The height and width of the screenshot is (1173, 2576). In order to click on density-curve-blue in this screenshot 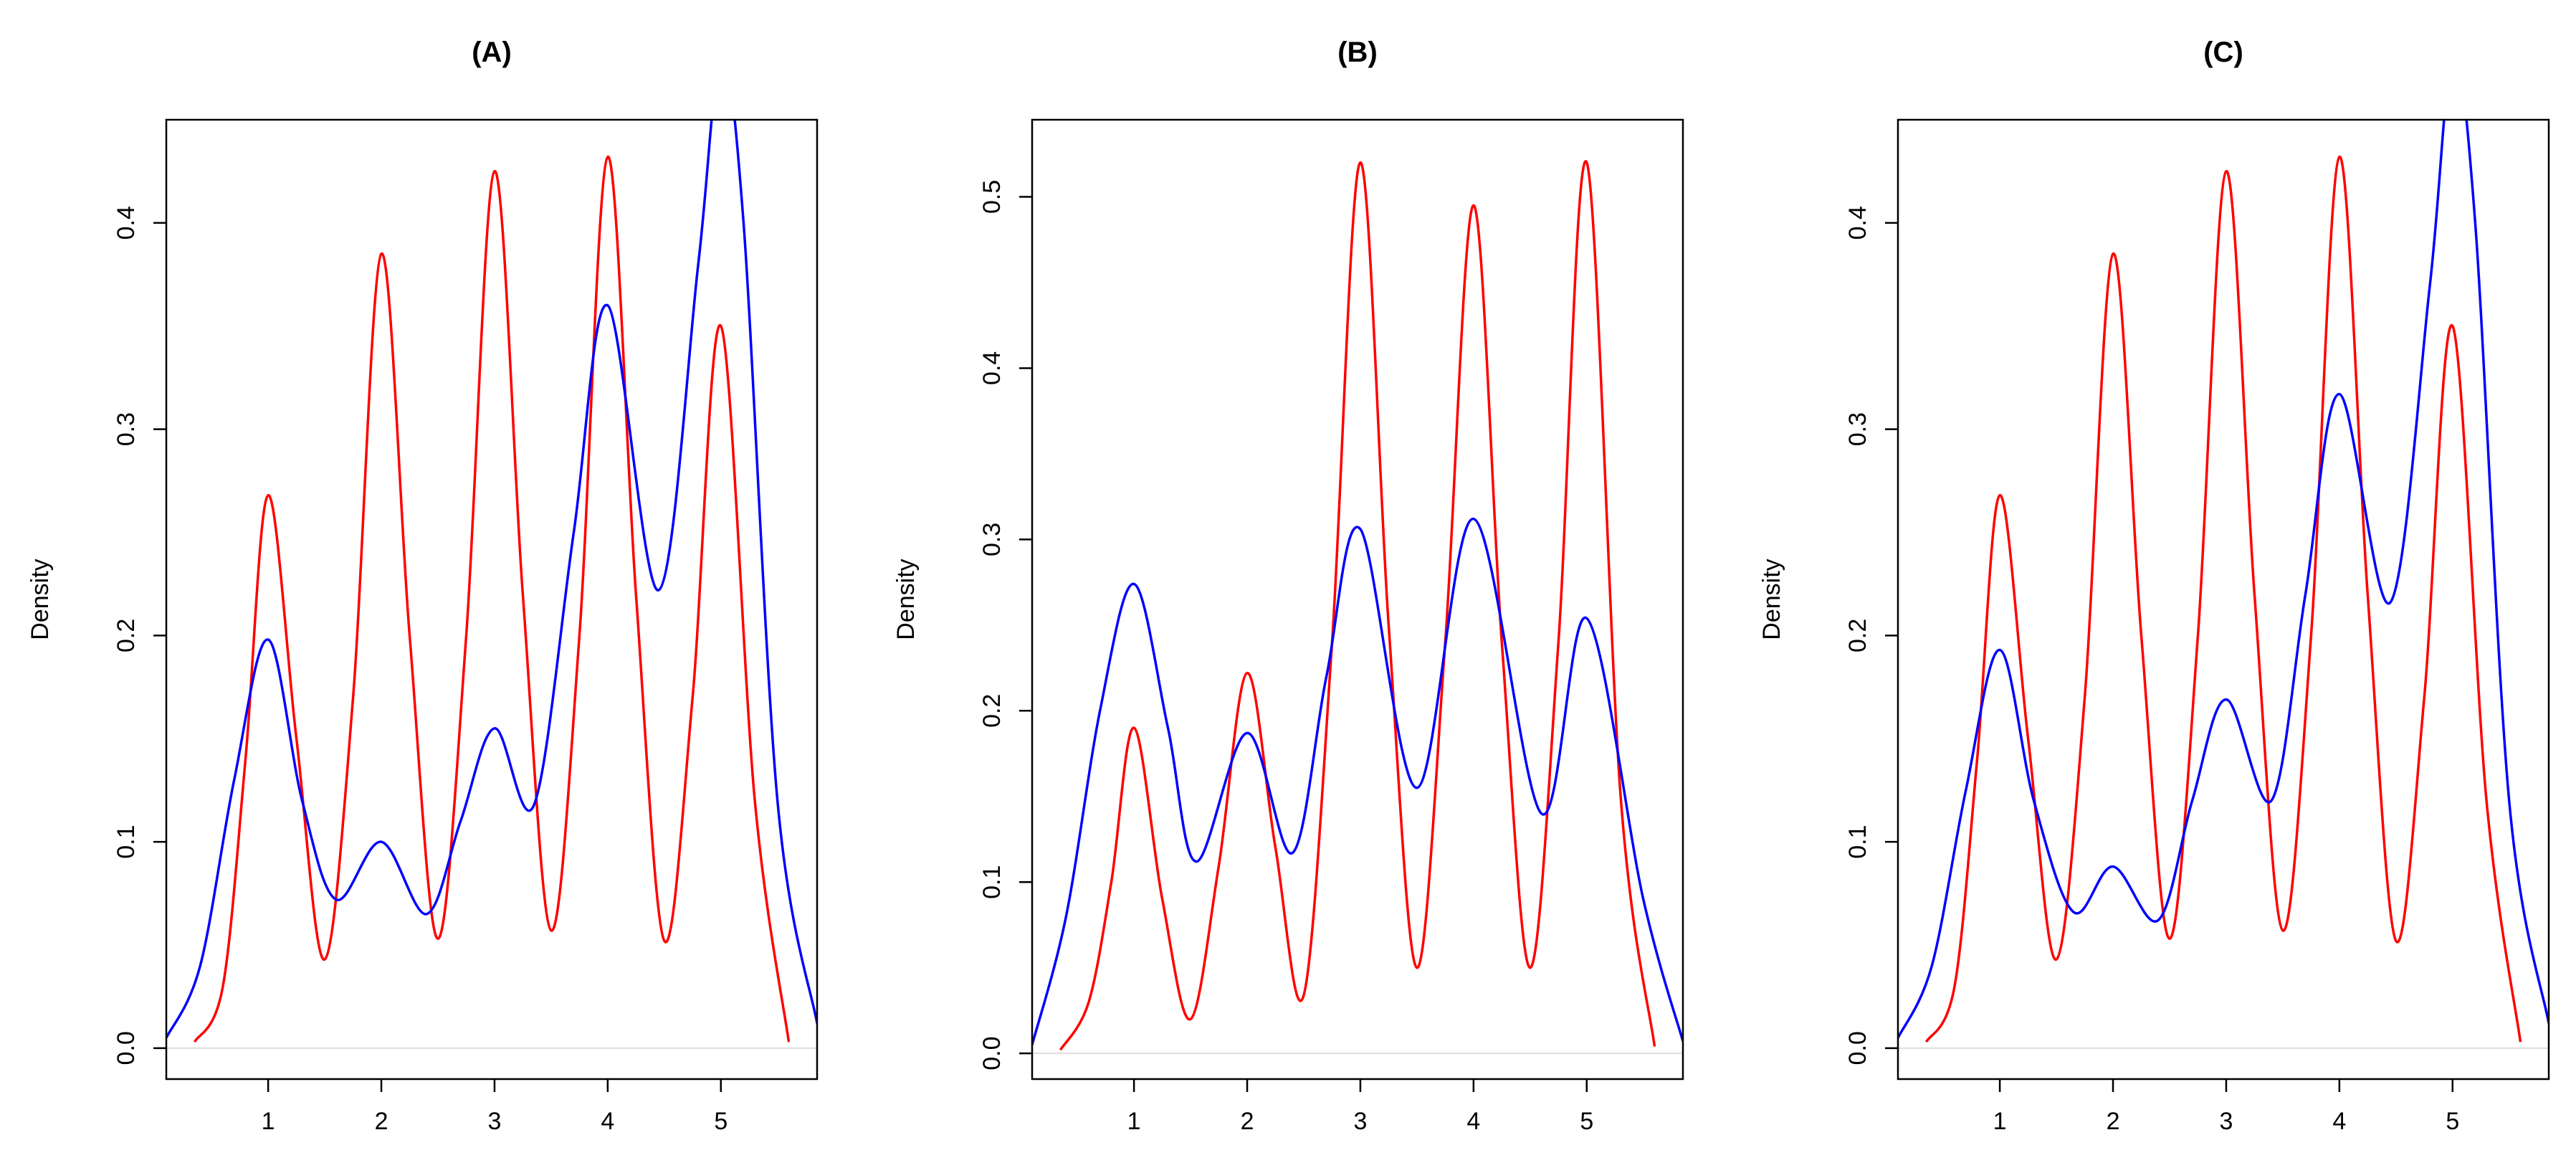, I will do `click(1357, 781)`.